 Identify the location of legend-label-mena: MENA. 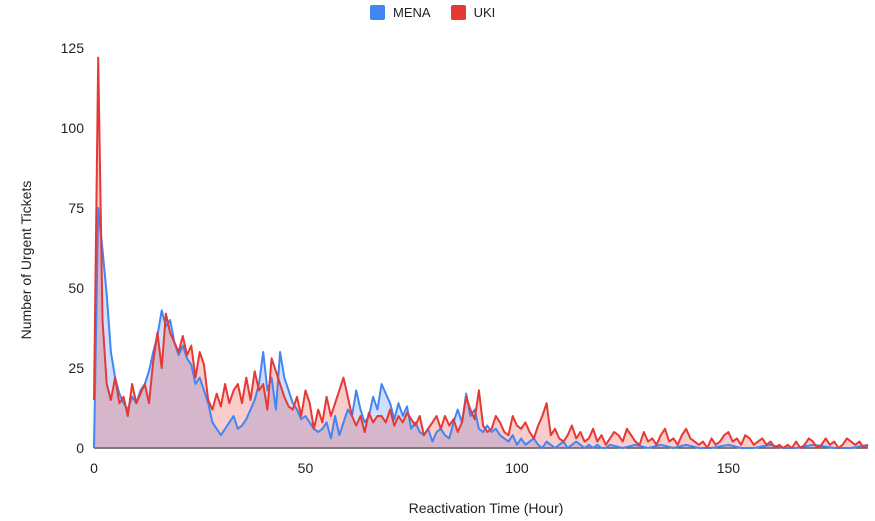
(412, 12).